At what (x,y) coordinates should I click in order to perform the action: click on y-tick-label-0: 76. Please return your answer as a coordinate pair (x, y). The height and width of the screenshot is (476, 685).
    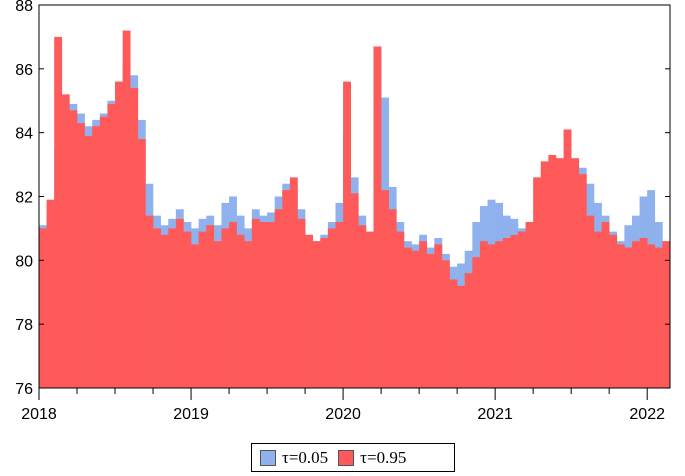
    Looking at the image, I should click on (24, 389).